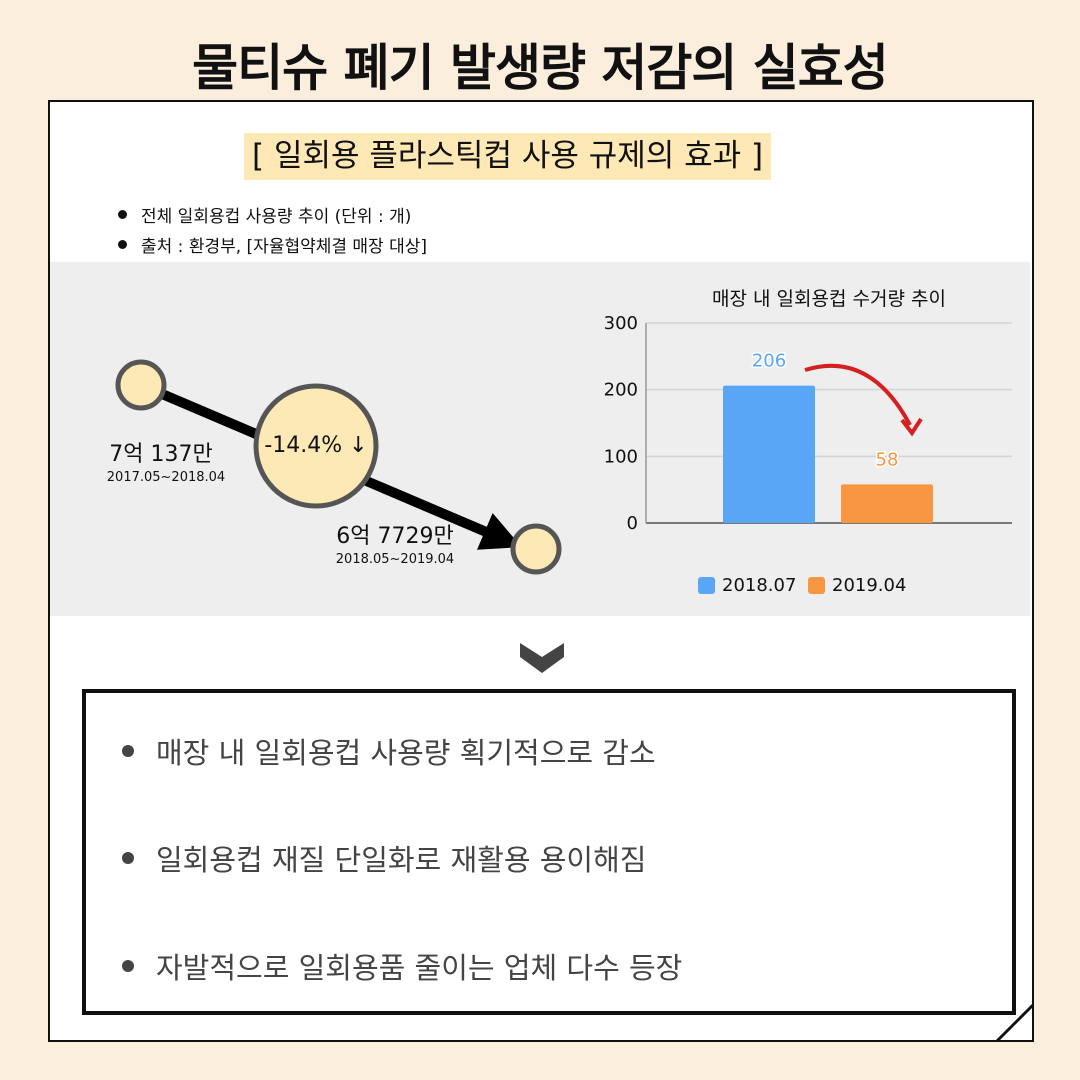 Image resolution: width=1080 pixels, height=1080 pixels. What do you see at coordinates (869, 585) in the screenshot?
I see `legend-label: 2019.04` at bounding box center [869, 585].